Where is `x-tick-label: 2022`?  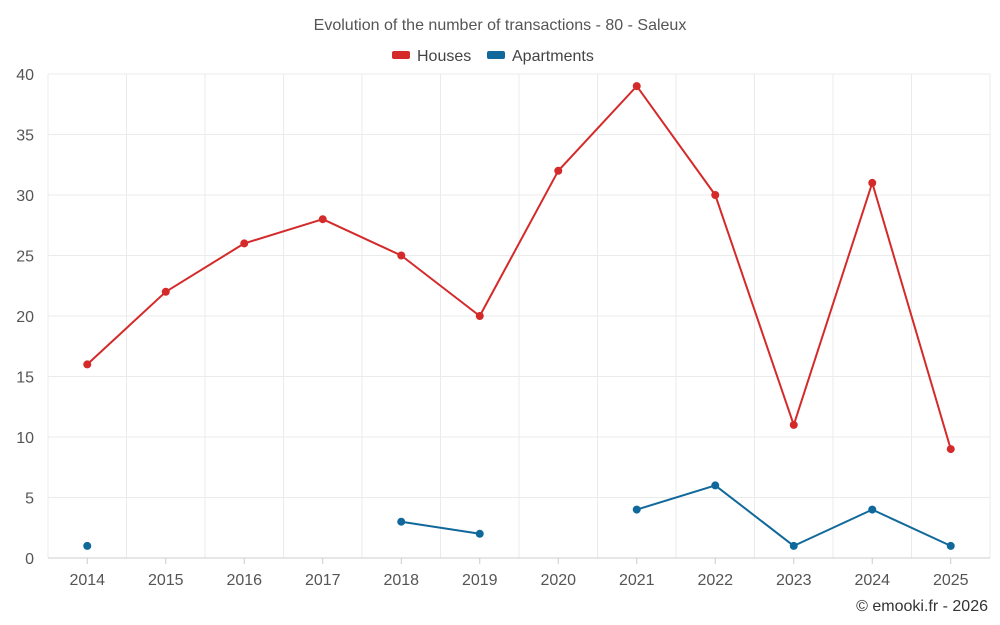 x-tick-label: 2022 is located at coordinates (715, 580).